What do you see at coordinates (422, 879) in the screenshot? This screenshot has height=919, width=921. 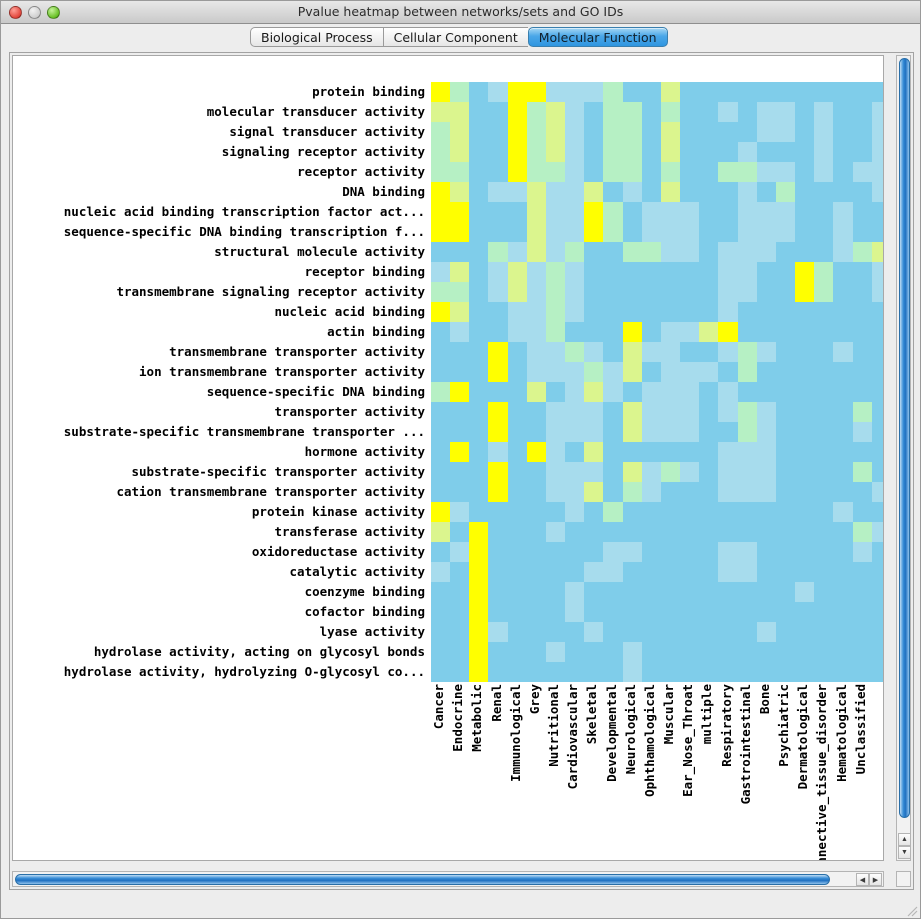 I see `horizontal-scroll-thumb` at bounding box center [422, 879].